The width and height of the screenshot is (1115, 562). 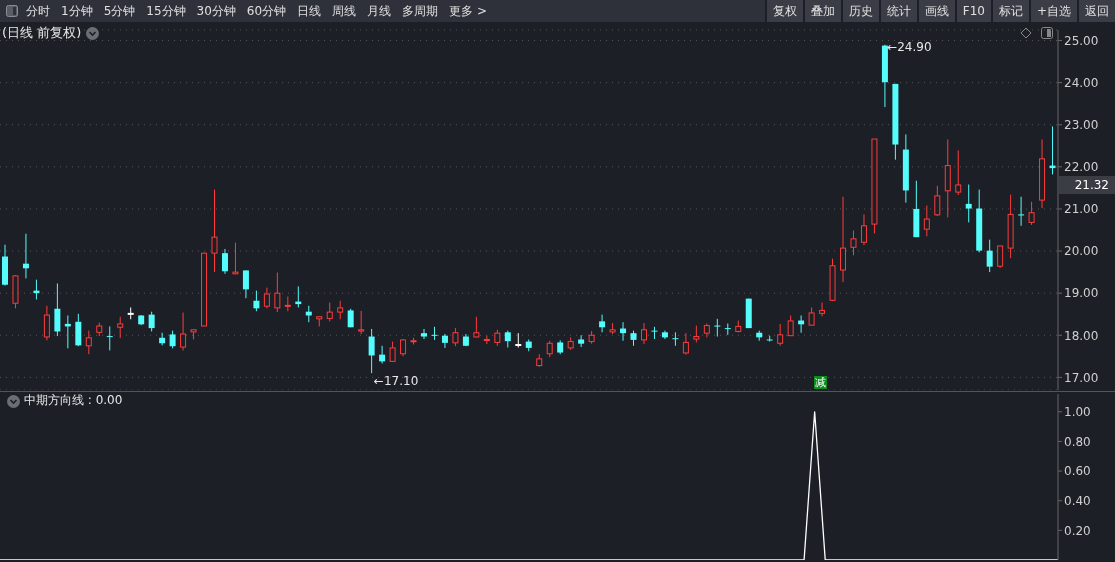 I want to click on text: 叠加, so click(x=821, y=11).